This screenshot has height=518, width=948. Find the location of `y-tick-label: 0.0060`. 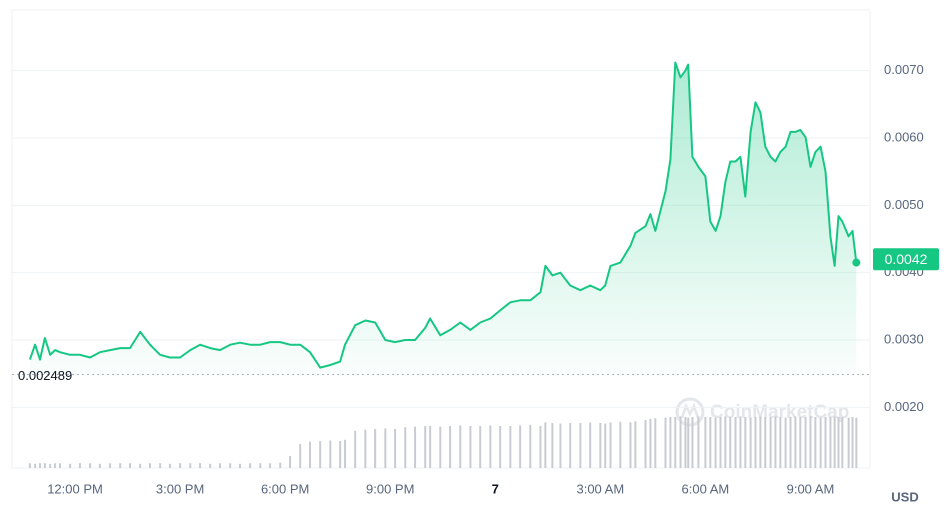

y-tick-label: 0.0060 is located at coordinates (904, 136).